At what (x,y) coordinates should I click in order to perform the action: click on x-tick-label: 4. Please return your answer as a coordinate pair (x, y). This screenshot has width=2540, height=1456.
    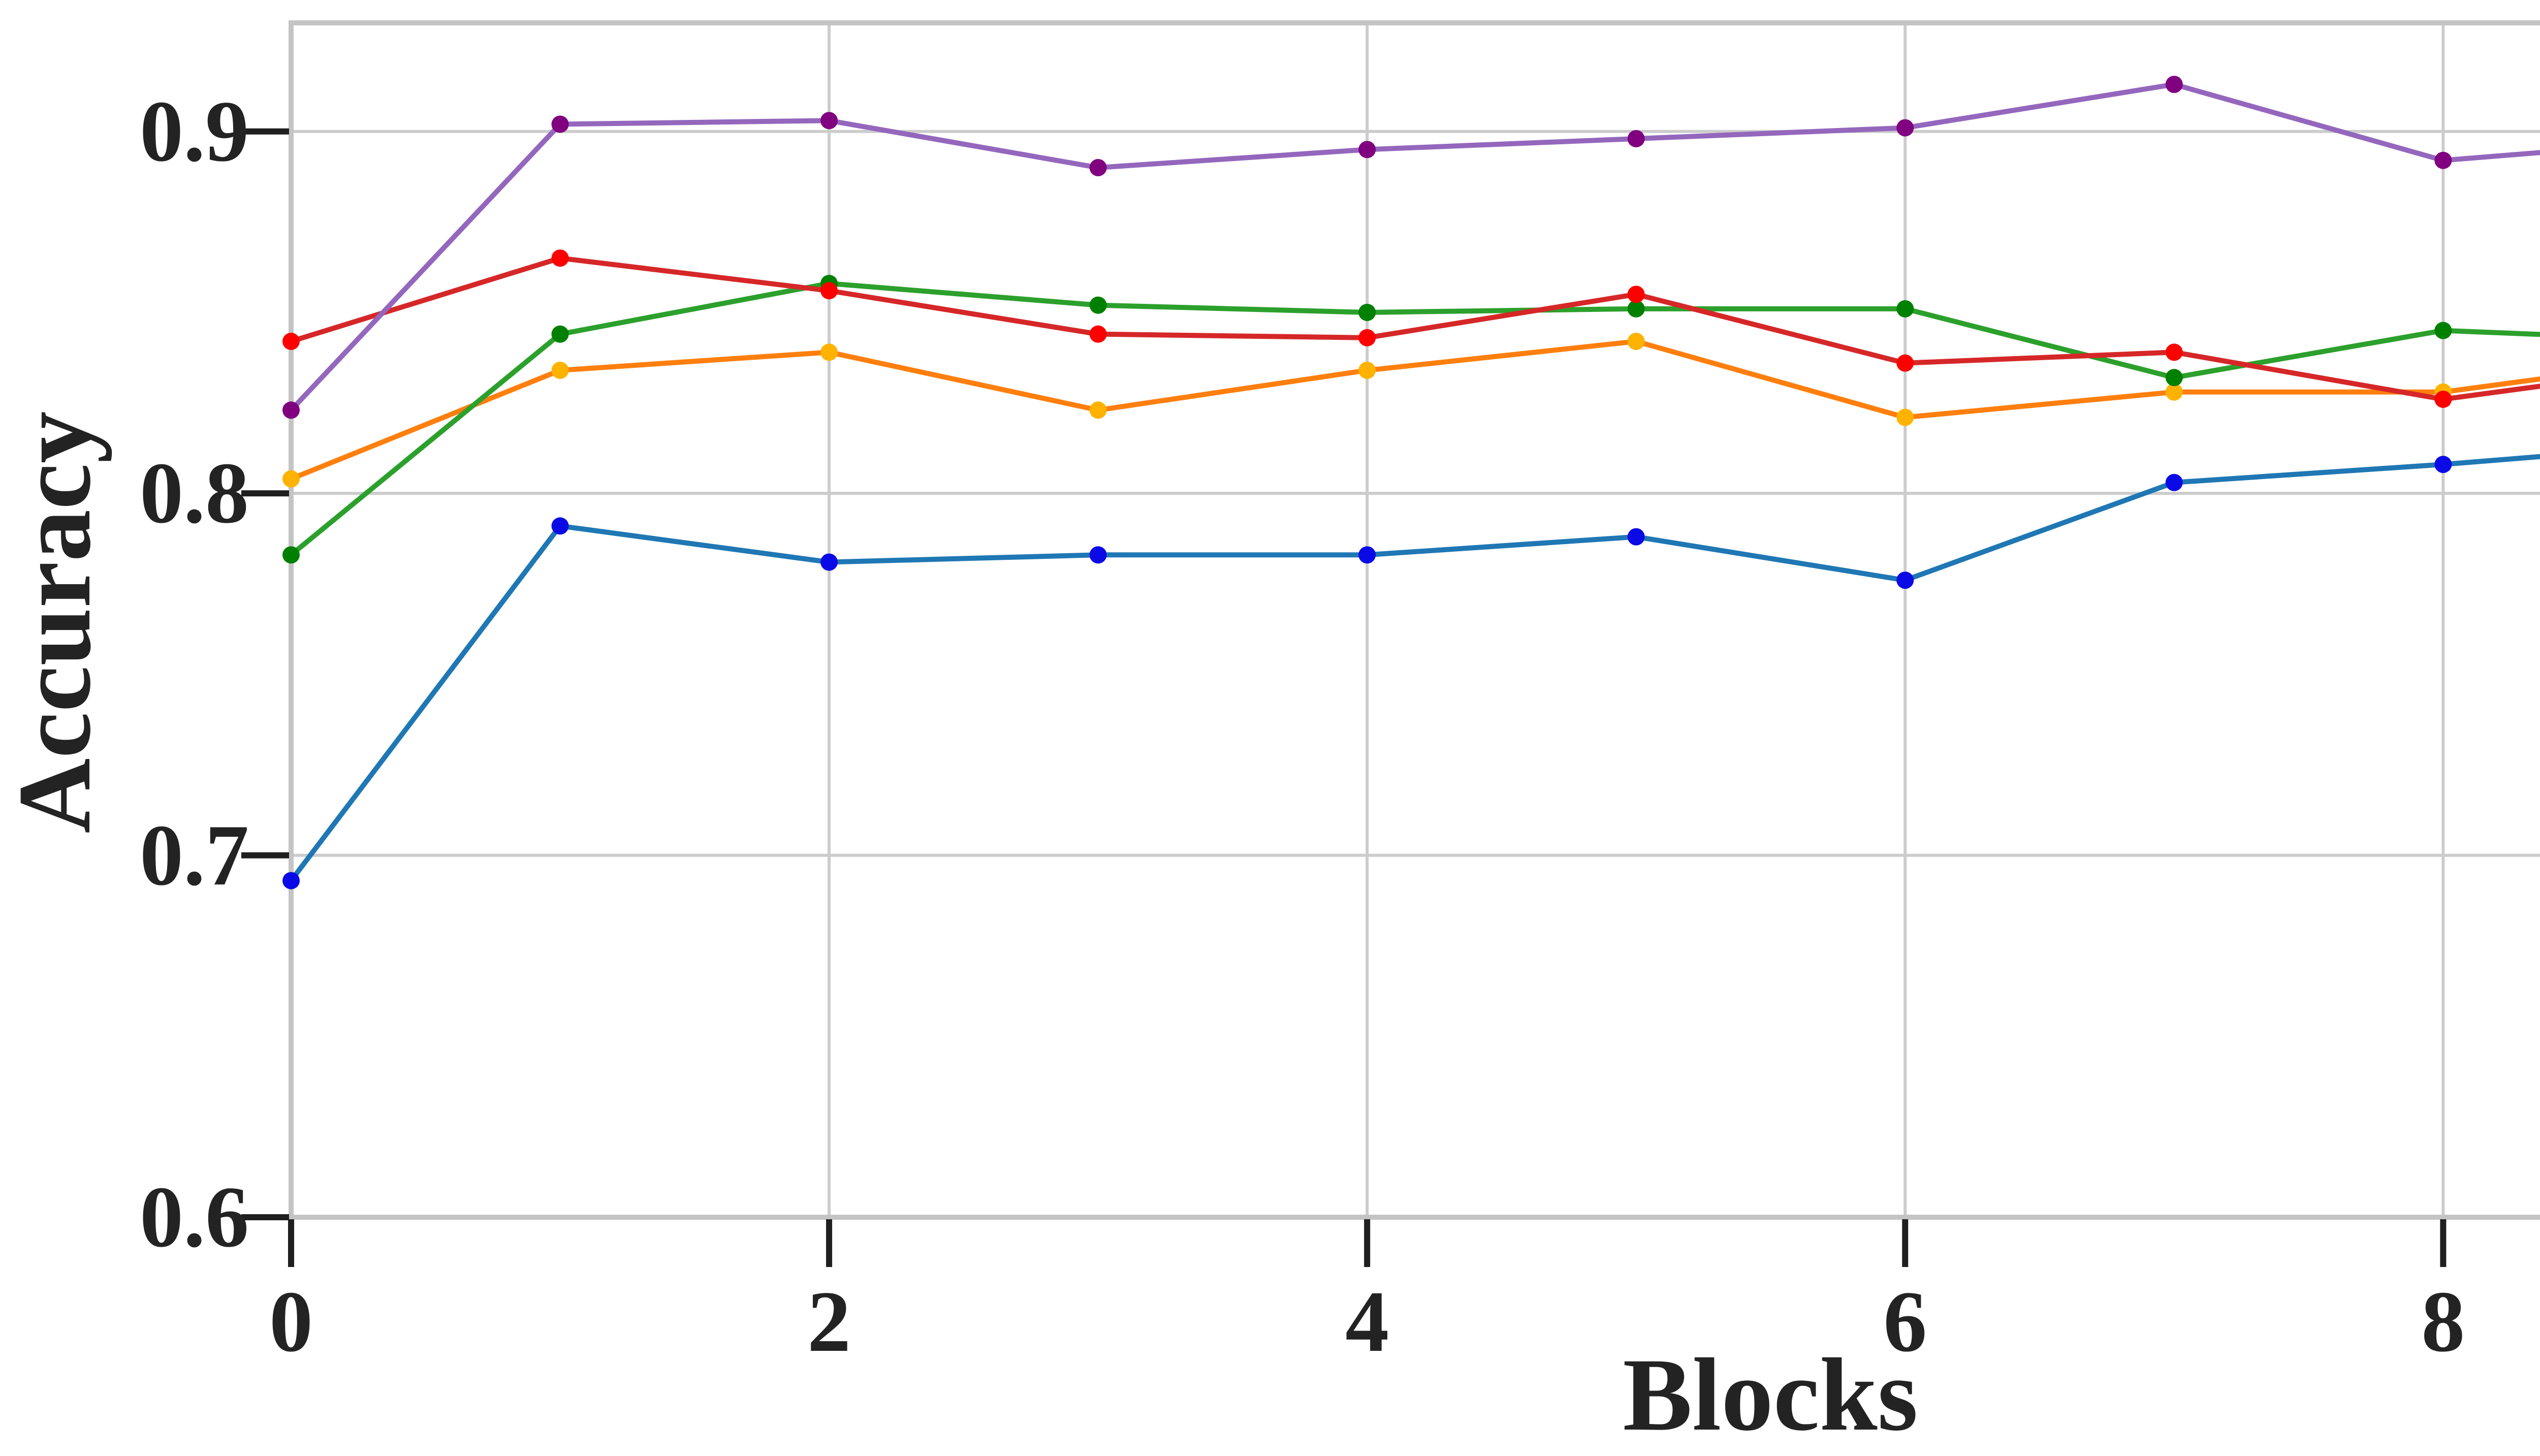
    Looking at the image, I should click on (1367, 1322).